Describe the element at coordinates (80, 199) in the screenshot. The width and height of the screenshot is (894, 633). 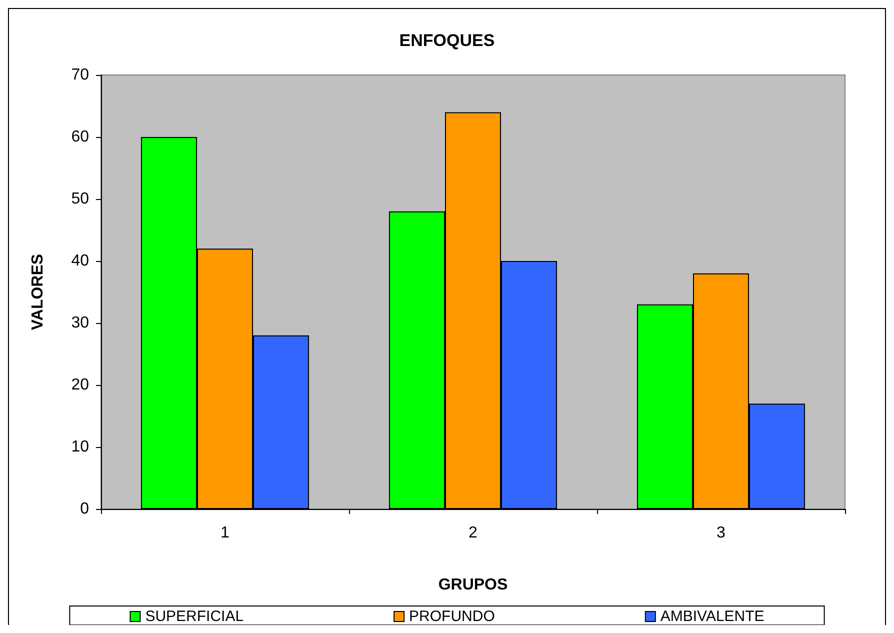
I see `y-tick-label: 50` at that location.